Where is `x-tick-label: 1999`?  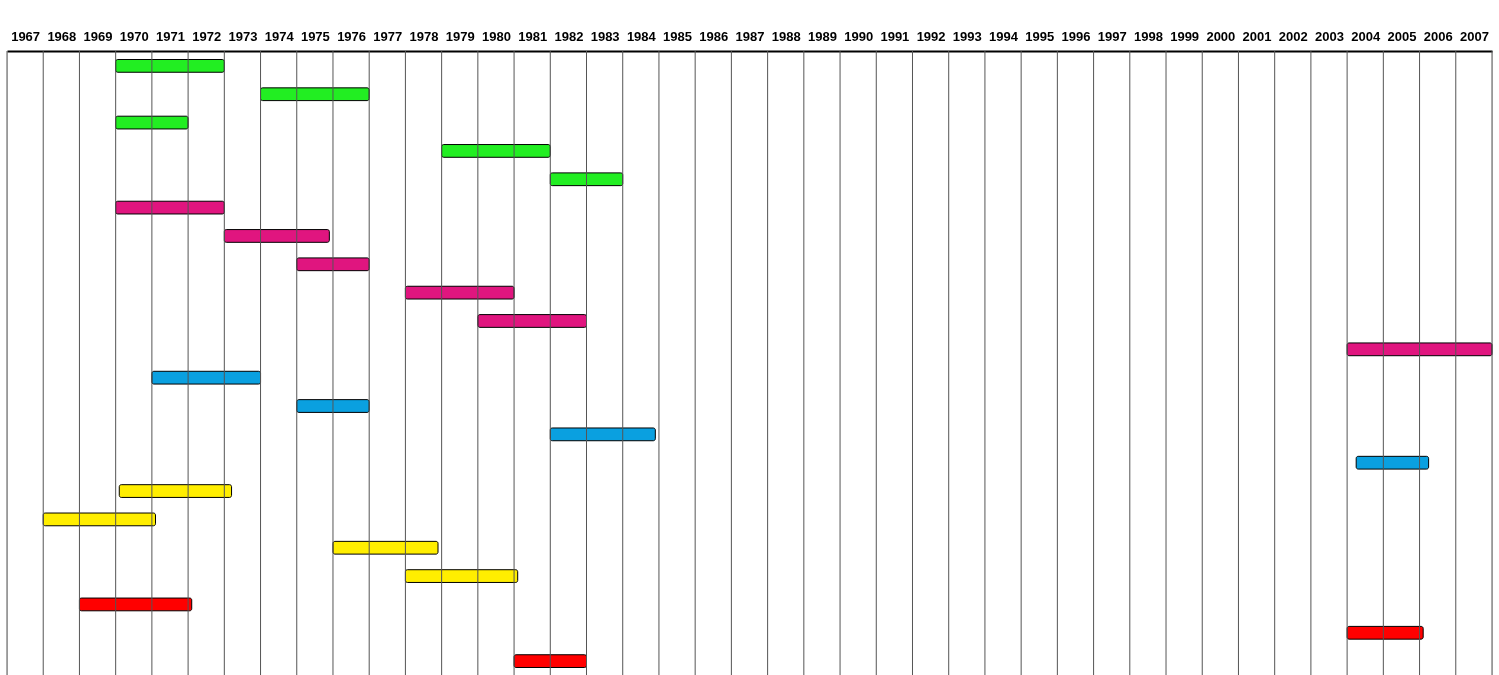 x-tick-label: 1999 is located at coordinates (1185, 36).